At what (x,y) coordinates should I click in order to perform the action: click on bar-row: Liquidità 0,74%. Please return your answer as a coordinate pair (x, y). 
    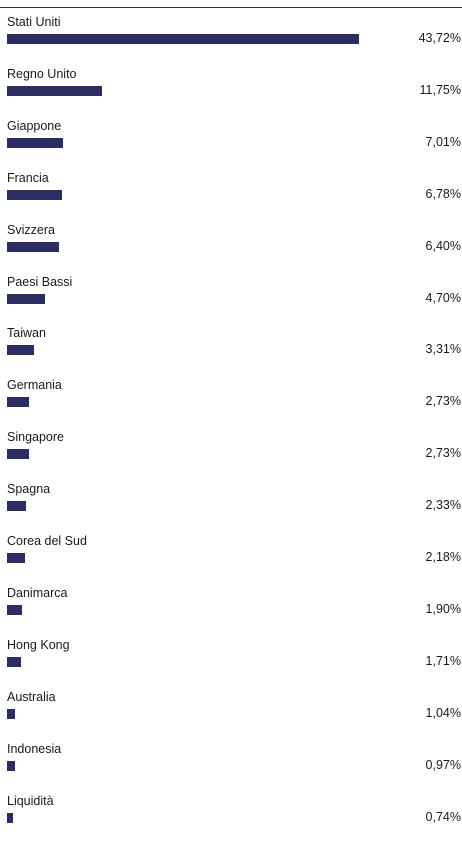
    Looking at the image, I should click on (231, 820).